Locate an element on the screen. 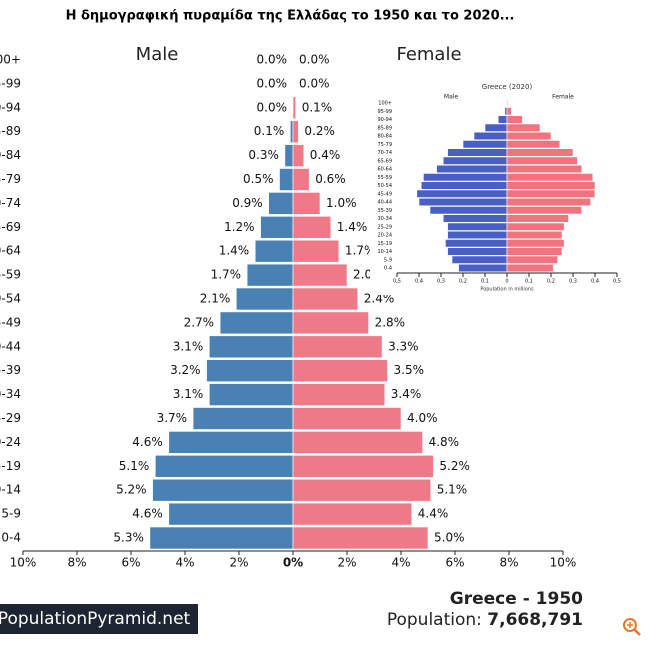 Image resolution: width=650 pixels, height=645 pixels. value-label: 0.3% is located at coordinates (263, 155).